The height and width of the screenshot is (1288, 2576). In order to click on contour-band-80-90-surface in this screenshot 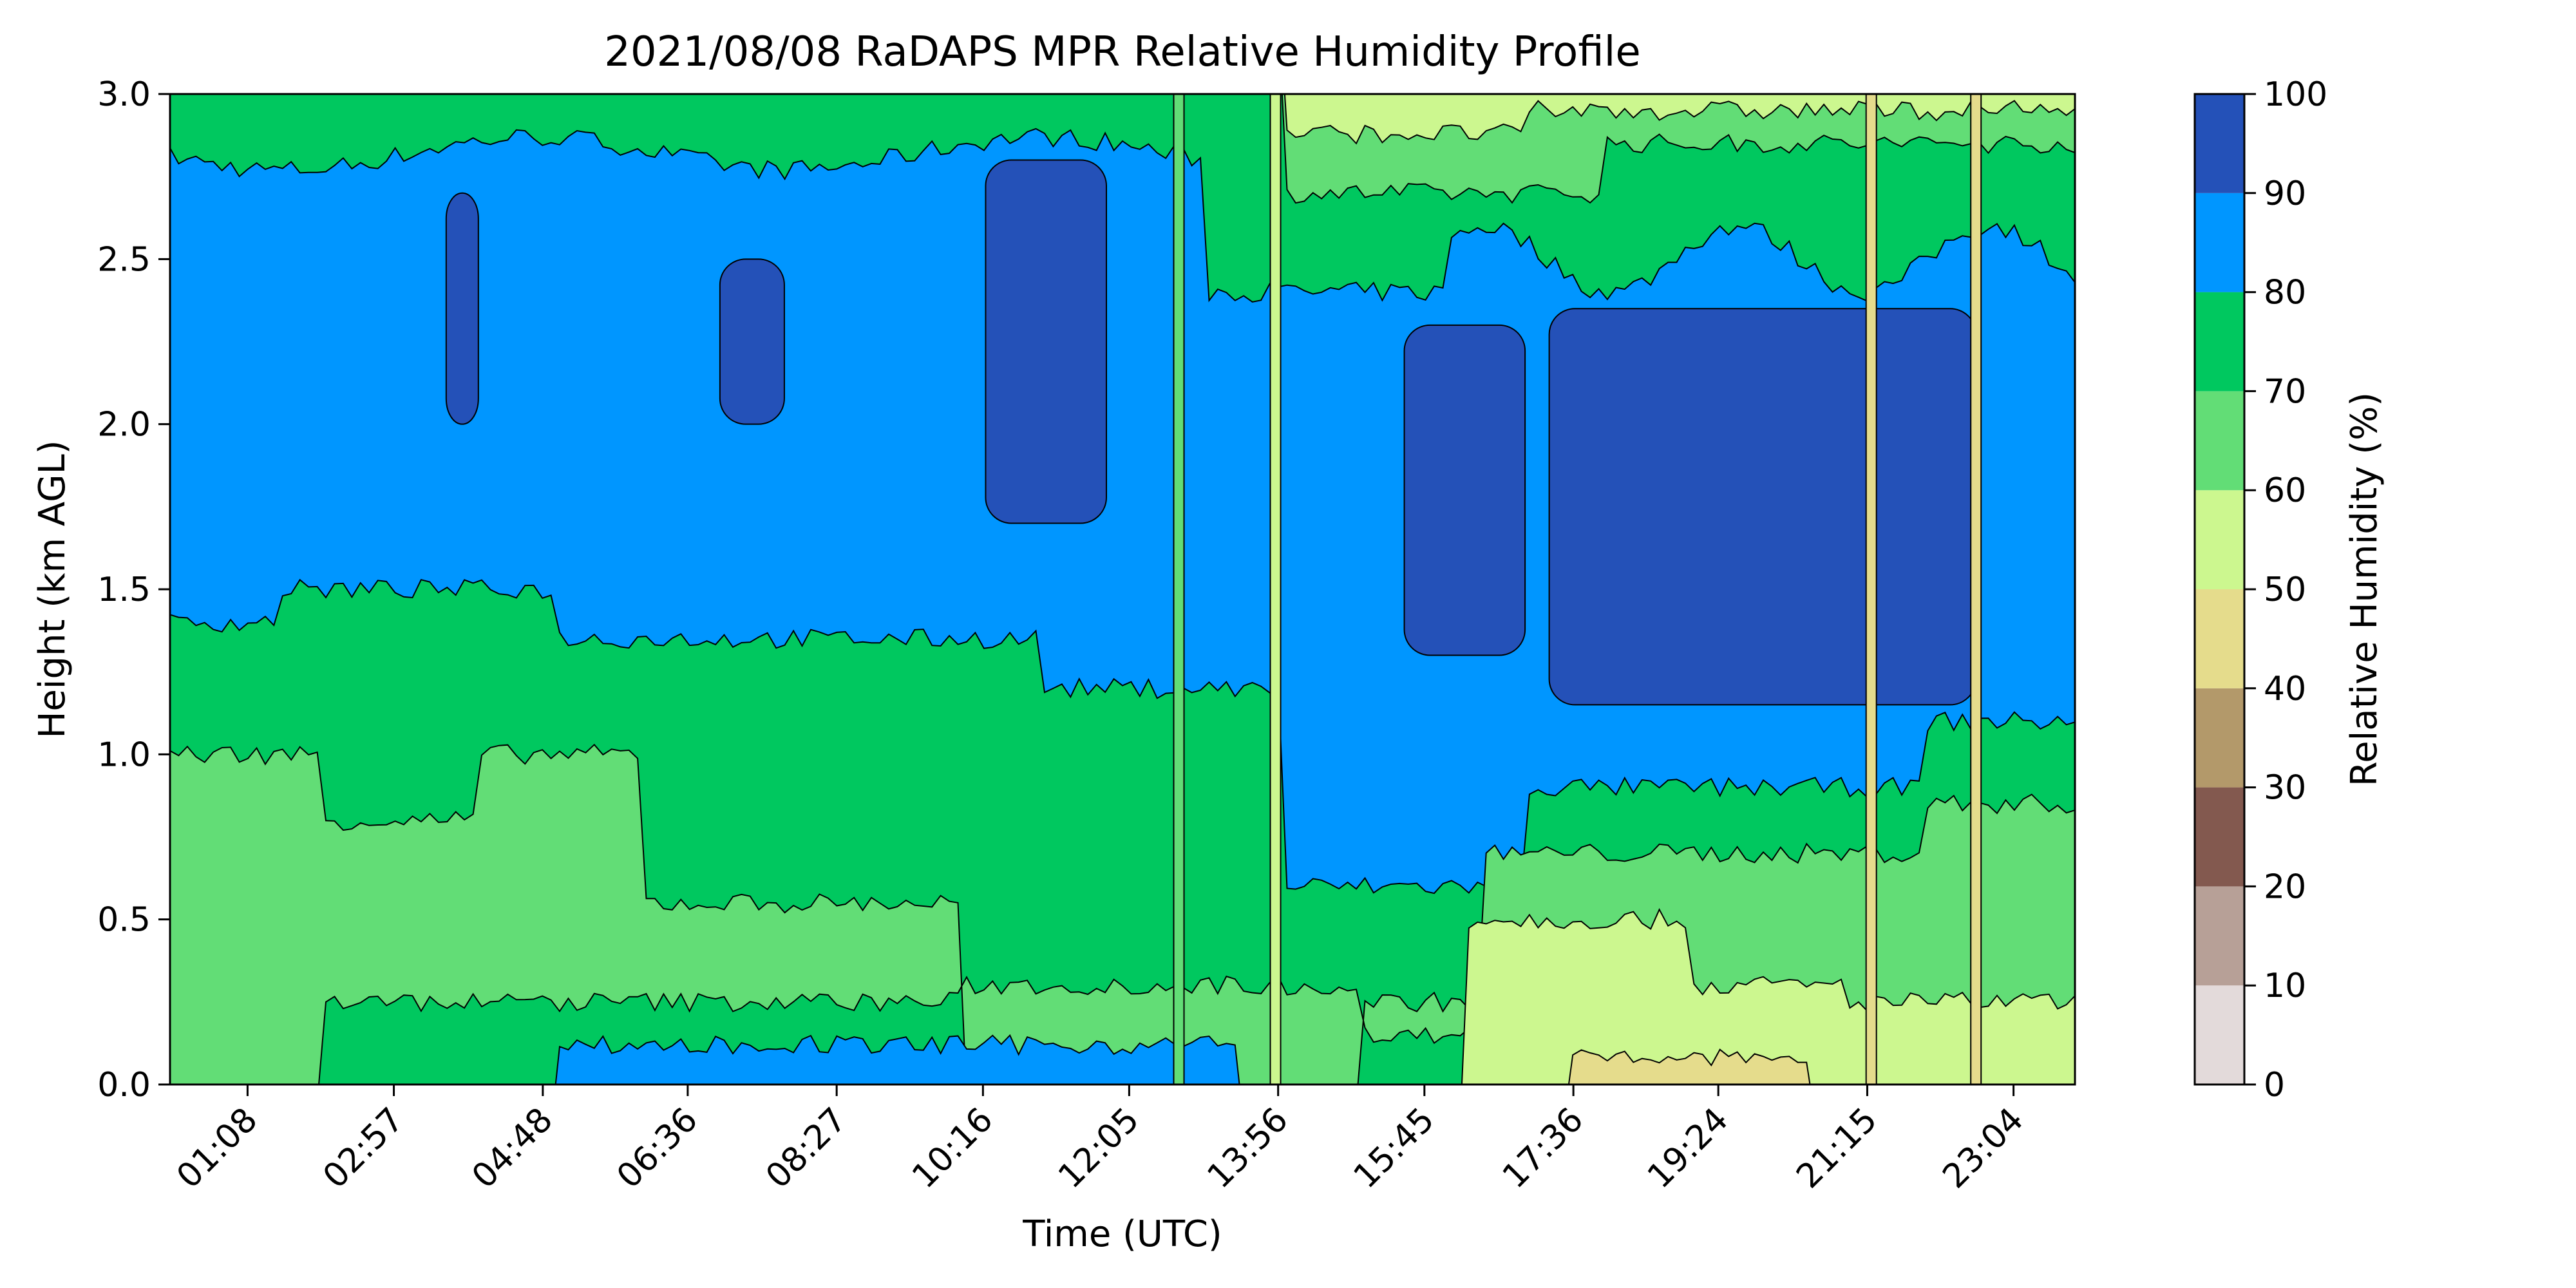, I will do `click(897, 1059)`.